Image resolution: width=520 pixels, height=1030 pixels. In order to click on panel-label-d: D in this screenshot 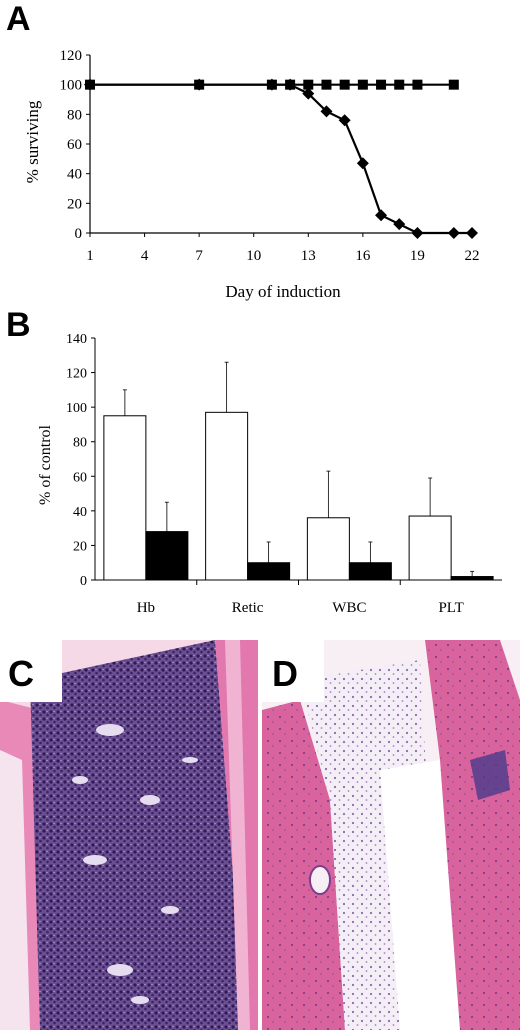, I will do `click(285, 673)`.